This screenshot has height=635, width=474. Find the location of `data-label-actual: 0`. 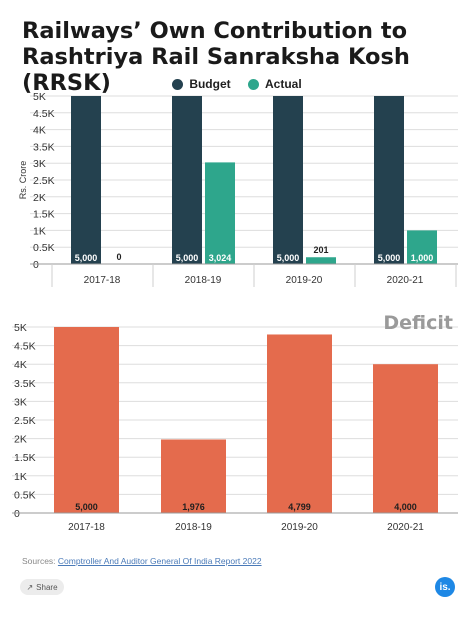

data-label-actual: 0 is located at coordinates (118, 257).